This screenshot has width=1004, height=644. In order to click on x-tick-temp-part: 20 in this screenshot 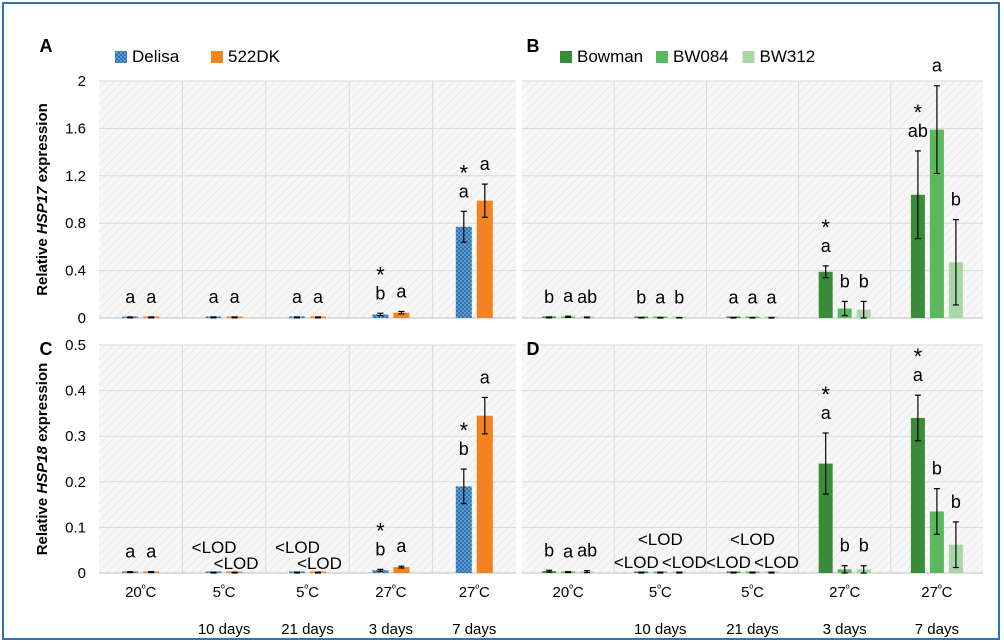, I will do `click(133, 592)`.